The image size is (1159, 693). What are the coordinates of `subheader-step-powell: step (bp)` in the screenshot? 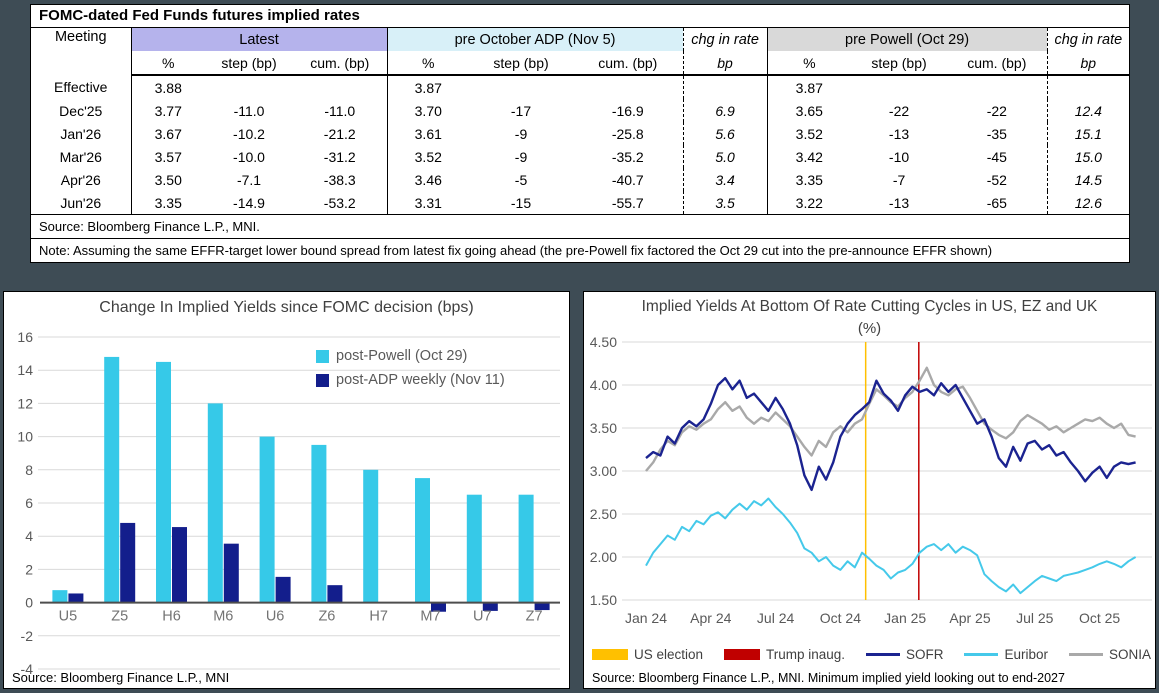 It's located at (899, 63).